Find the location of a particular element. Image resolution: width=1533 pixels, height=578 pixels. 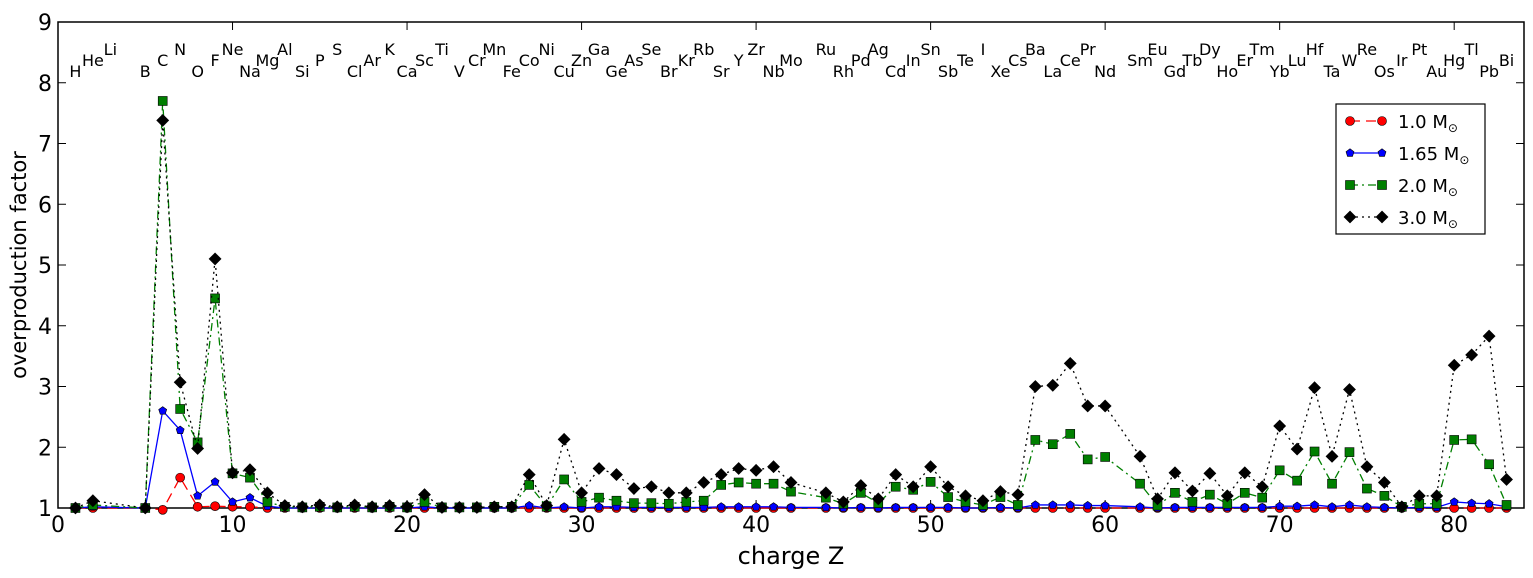

y-tick-label: 1 is located at coordinates (45, 509).